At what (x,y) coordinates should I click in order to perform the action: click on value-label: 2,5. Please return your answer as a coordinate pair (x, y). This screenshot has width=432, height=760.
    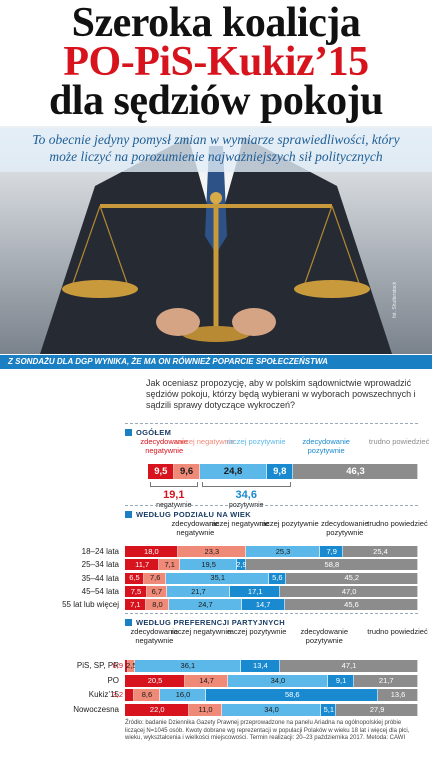
    Looking at the image, I should click on (131, 666).